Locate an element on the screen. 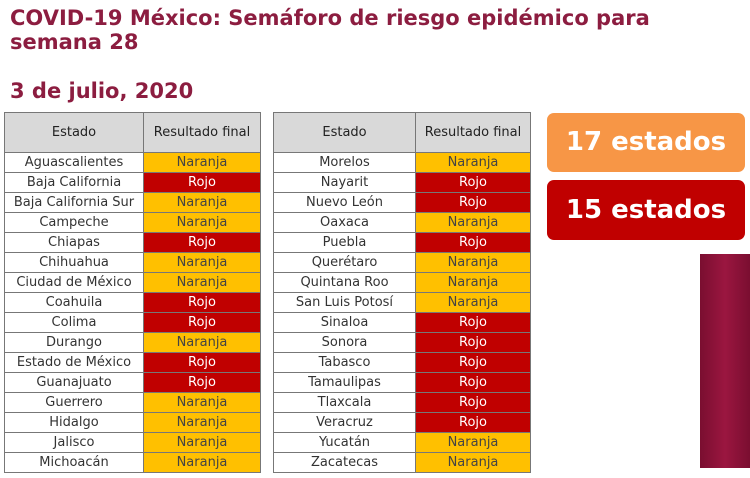 Image resolution: width=750 pixels, height=478 pixels. state-name: Chihuahua is located at coordinates (74, 262).